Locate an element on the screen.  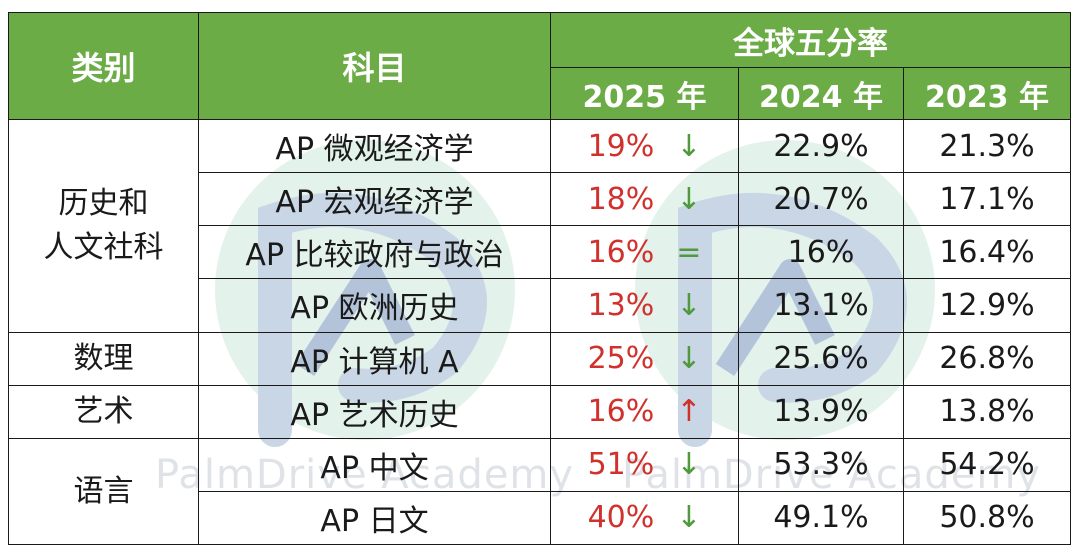
header-global-five-rate: 全球五分率 is located at coordinates (810, 40).